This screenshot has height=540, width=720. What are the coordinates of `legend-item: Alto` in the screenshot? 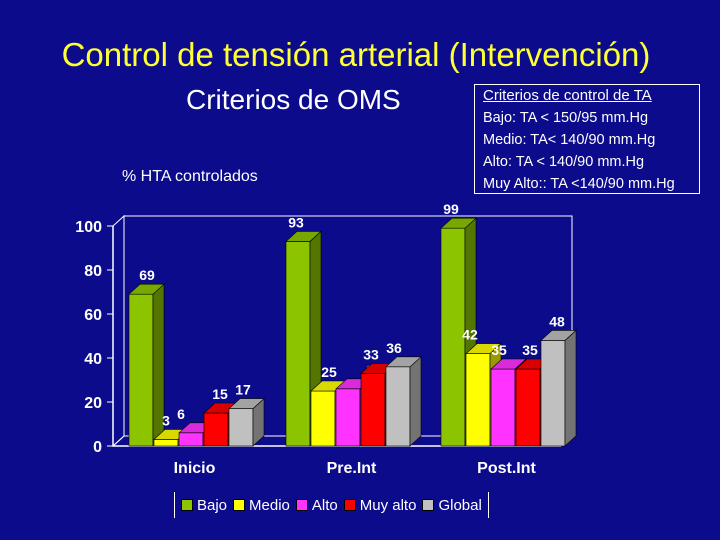 It's located at (316, 505).